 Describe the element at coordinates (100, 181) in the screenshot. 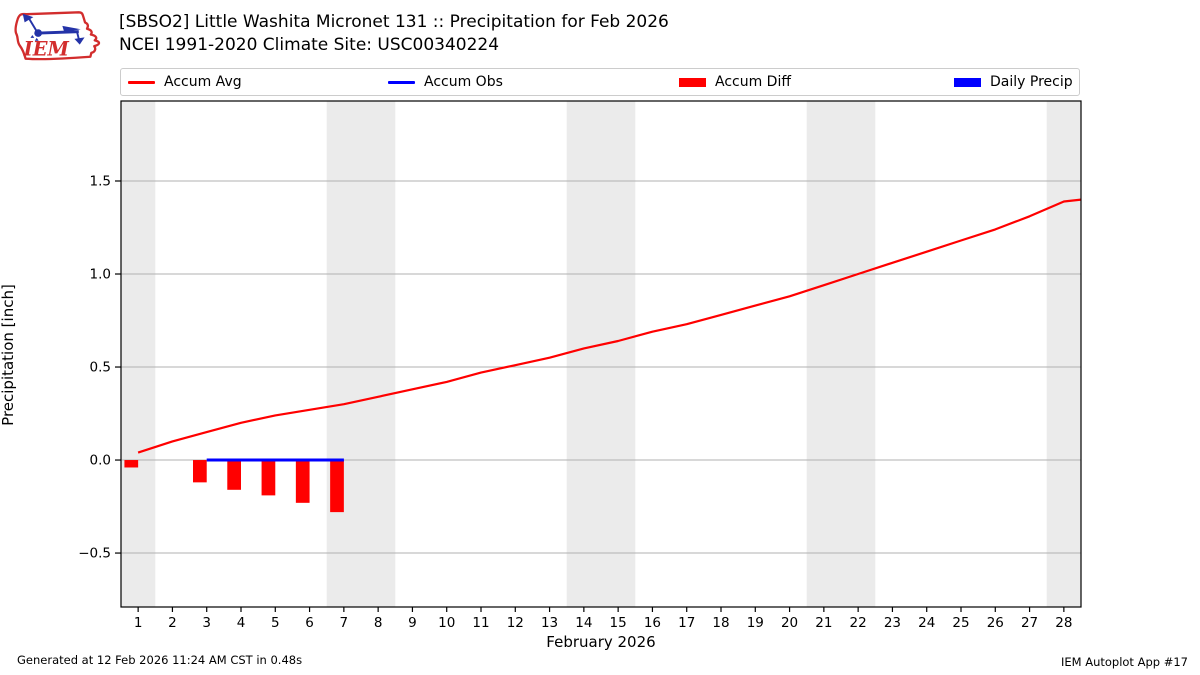

I see `y-tick-label: 1.5` at that location.